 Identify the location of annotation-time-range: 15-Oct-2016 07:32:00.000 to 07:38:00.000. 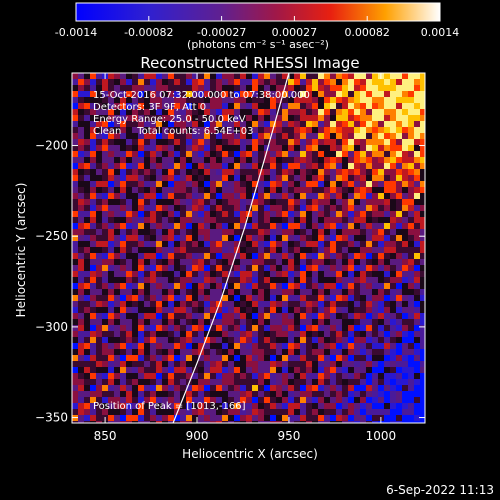
(201, 95).